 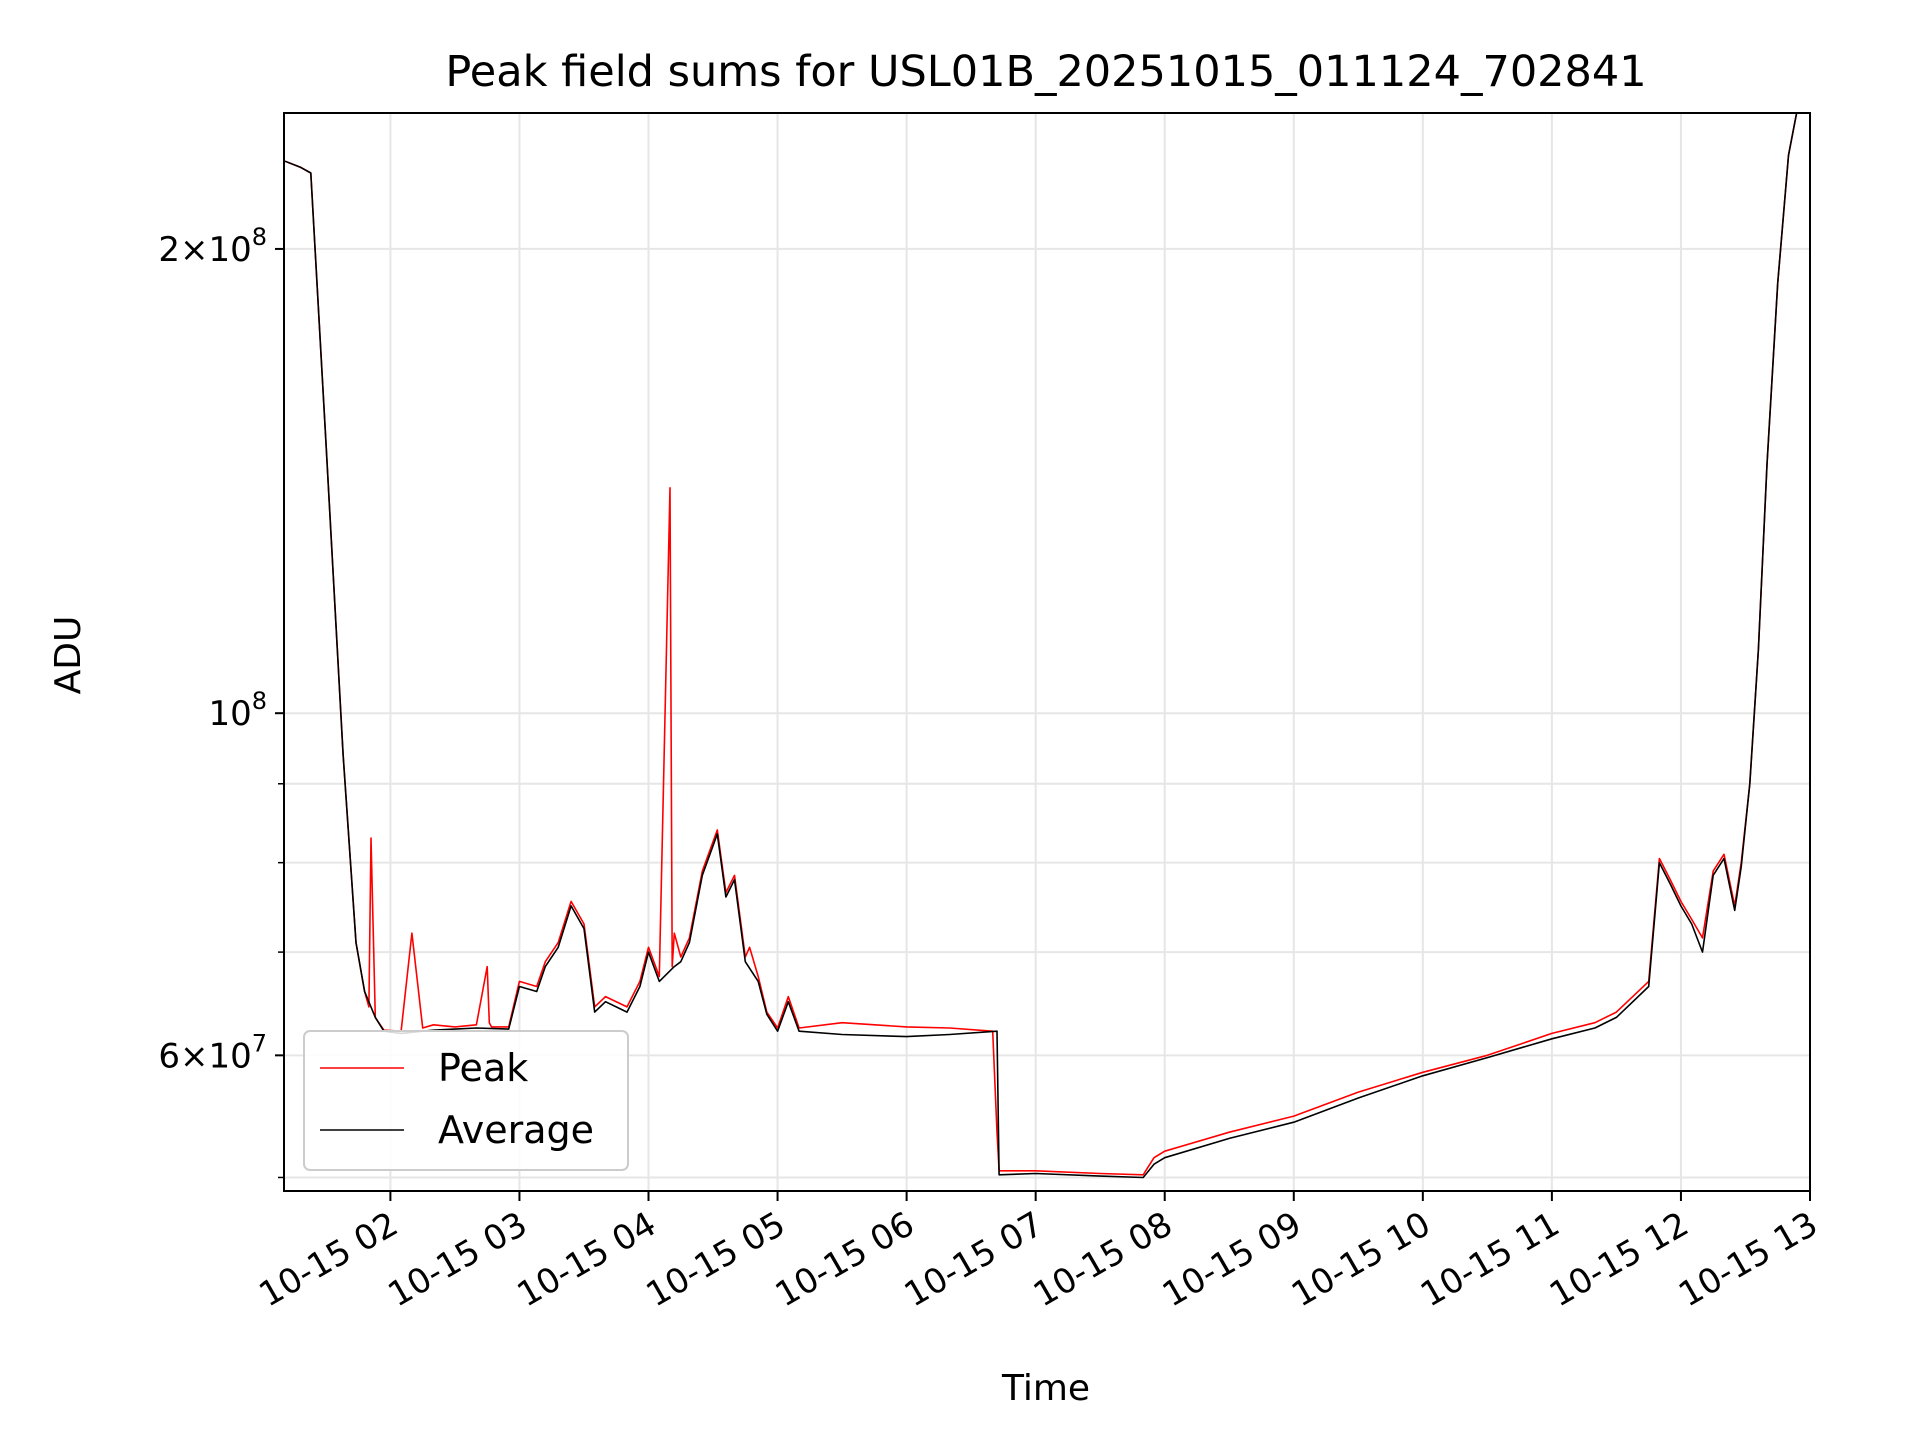 I want to click on y-axis-label: ADU, so click(x=68, y=655).